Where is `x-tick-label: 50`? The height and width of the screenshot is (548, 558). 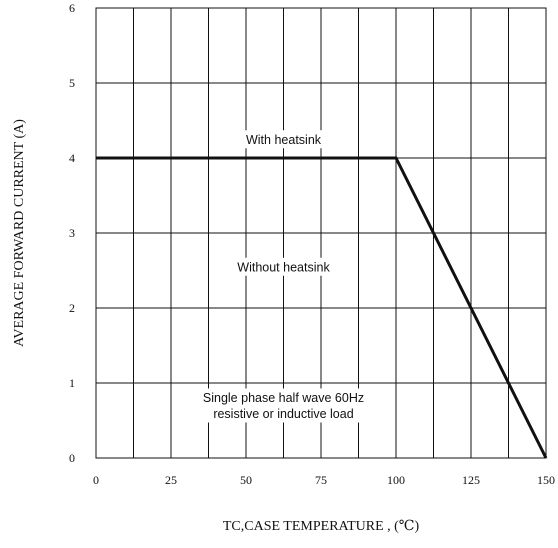 x-tick-label: 50 is located at coordinates (246, 480).